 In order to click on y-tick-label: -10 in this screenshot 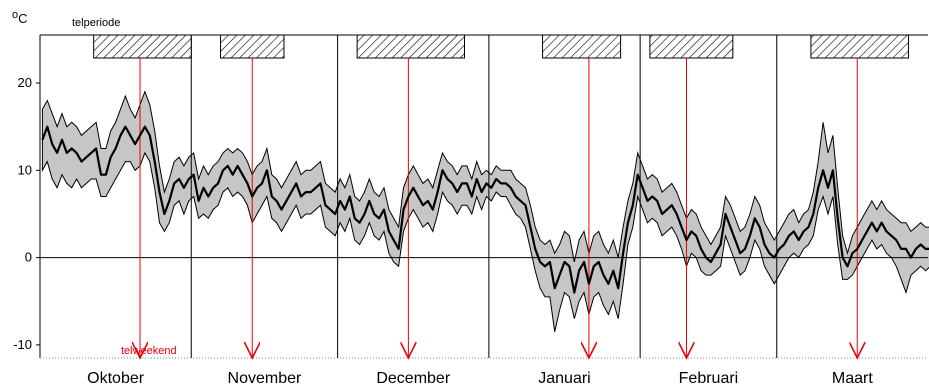, I will do `click(22, 344)`.